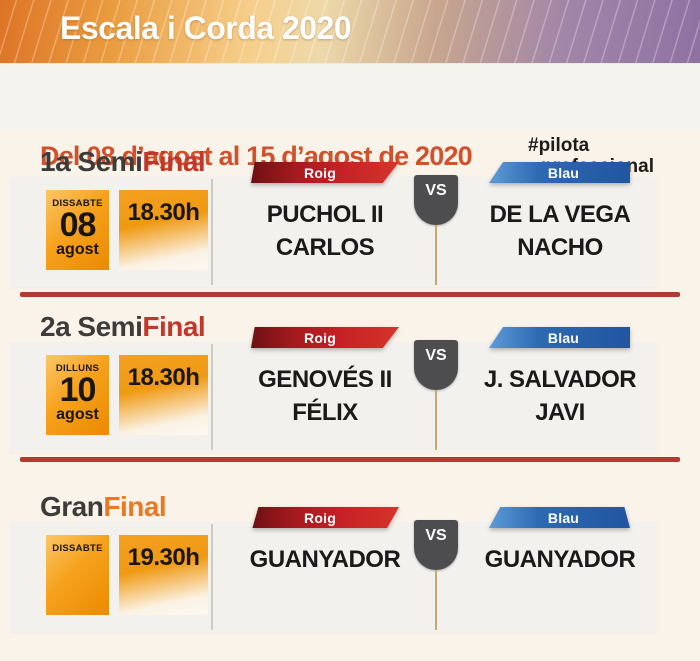 This screenshot has width=700, height=661. Describe the element at coordinates (91, 161) in the screenshot. I see `heading-prefix: 1a Semi` at that location.